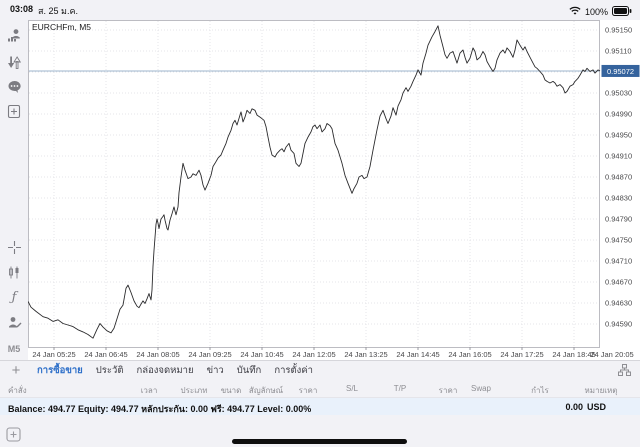 The height and width of the screenshot is (447, 640). What do you see at coordinates (61, 27) in the screenshot?
I see `chart-symbol-title: EURCHFm, M5` at bounding box center [61, 27].